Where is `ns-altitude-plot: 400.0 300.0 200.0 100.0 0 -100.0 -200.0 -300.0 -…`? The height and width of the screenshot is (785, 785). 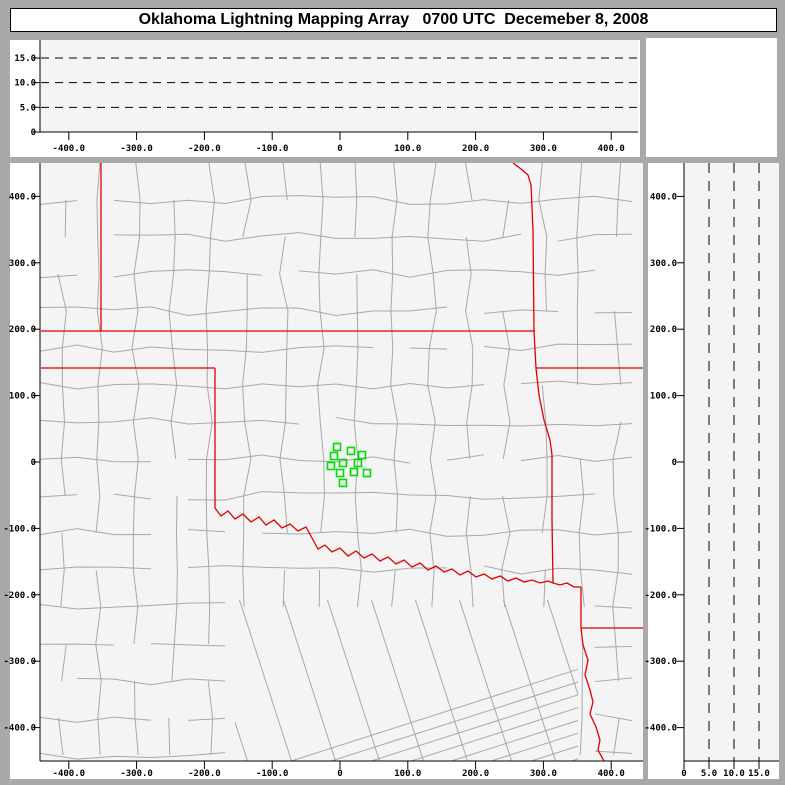
ns-altitude-plot: 400.0 300.0 200.0 100.0 0 -100.0 -200.0 -300.0 -… is located at coordinates (711, 471).